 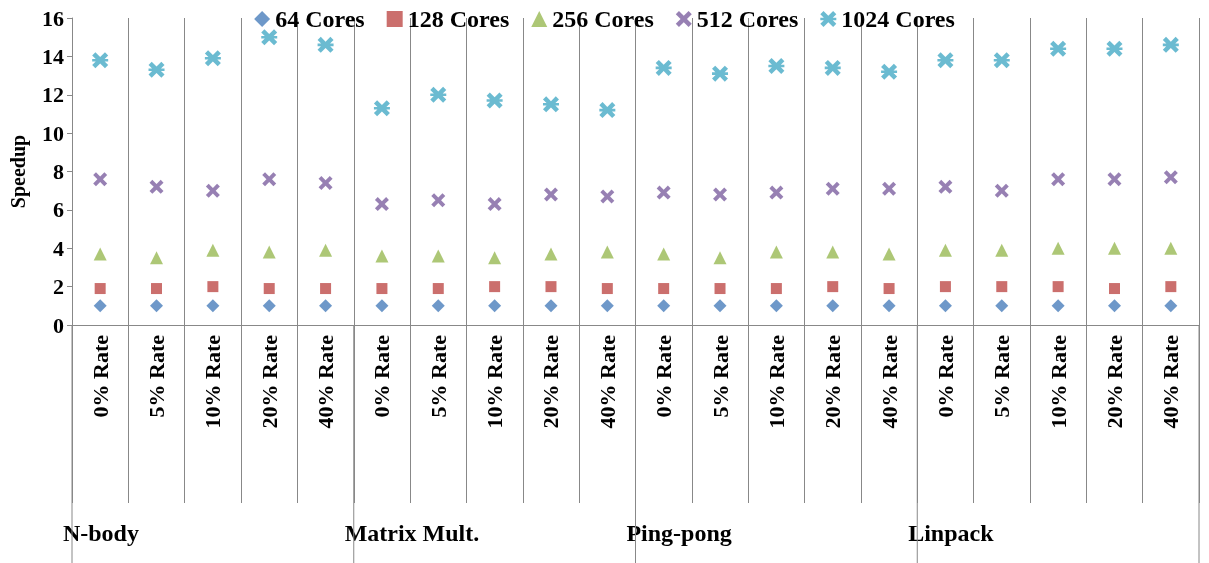 I want to click on legend-label: 256 Cores, so click(x=603, y=19).